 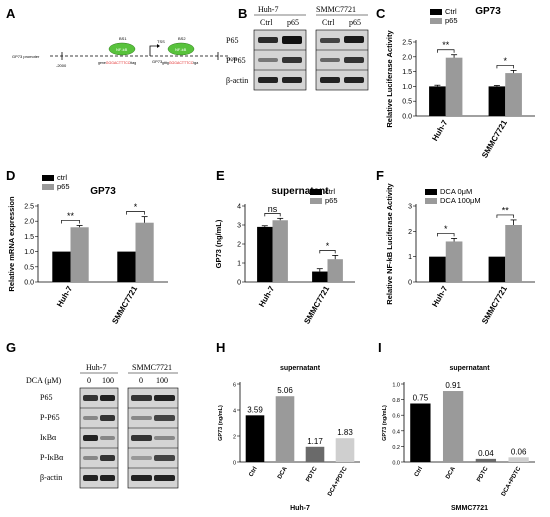 What do you see at coordinates (165, 63) in the screenshot?
I see `site2-seq-prefix: gtttg` at bounding box center [165, 63].